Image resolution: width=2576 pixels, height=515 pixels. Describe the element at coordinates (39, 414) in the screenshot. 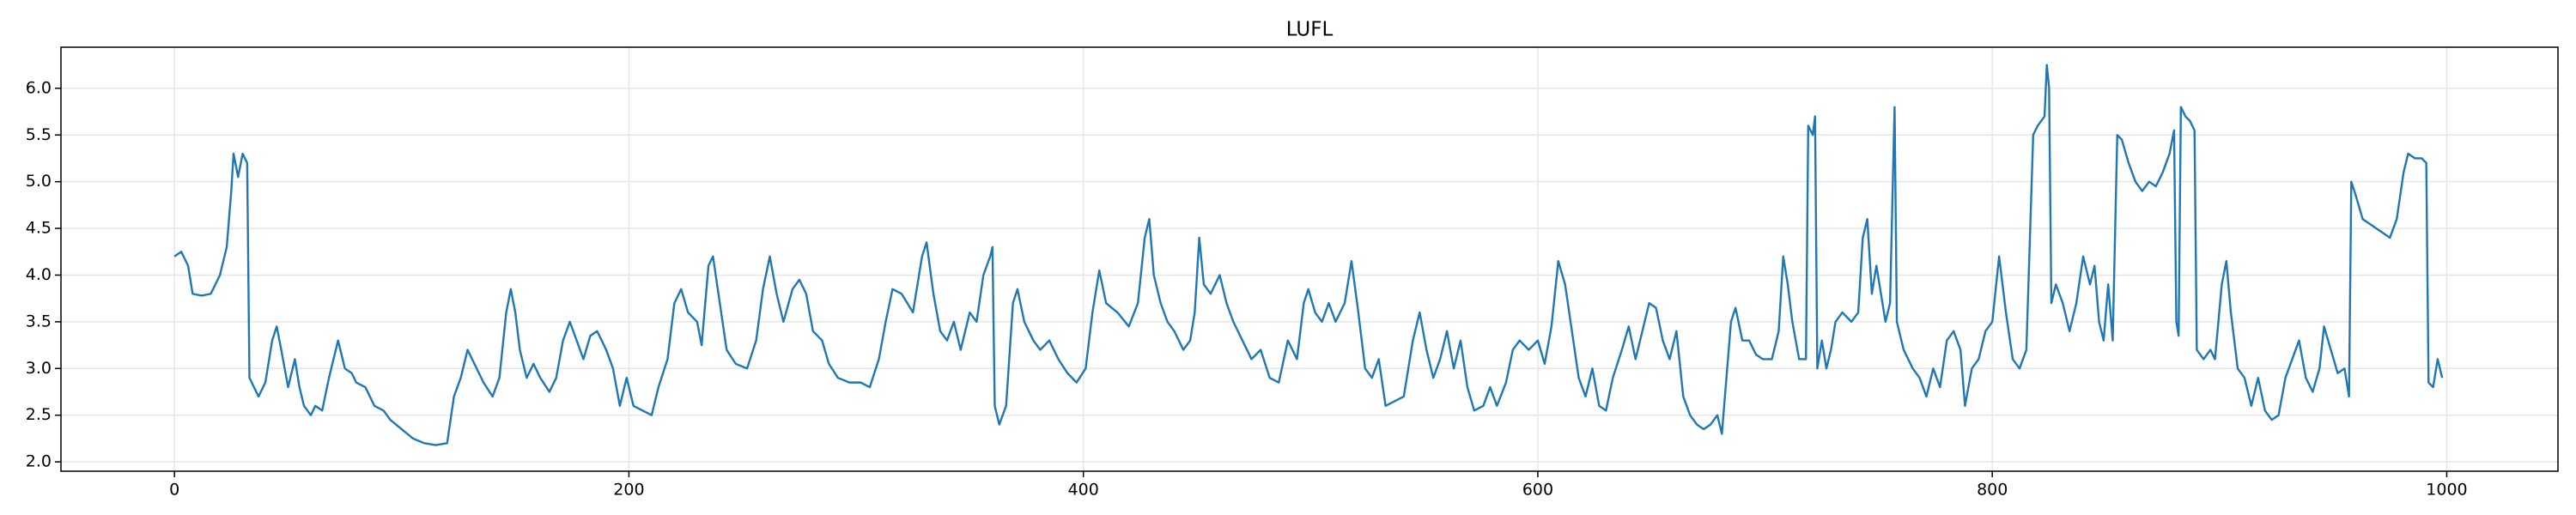

I see `y-tick-label: 2.5` at that location.